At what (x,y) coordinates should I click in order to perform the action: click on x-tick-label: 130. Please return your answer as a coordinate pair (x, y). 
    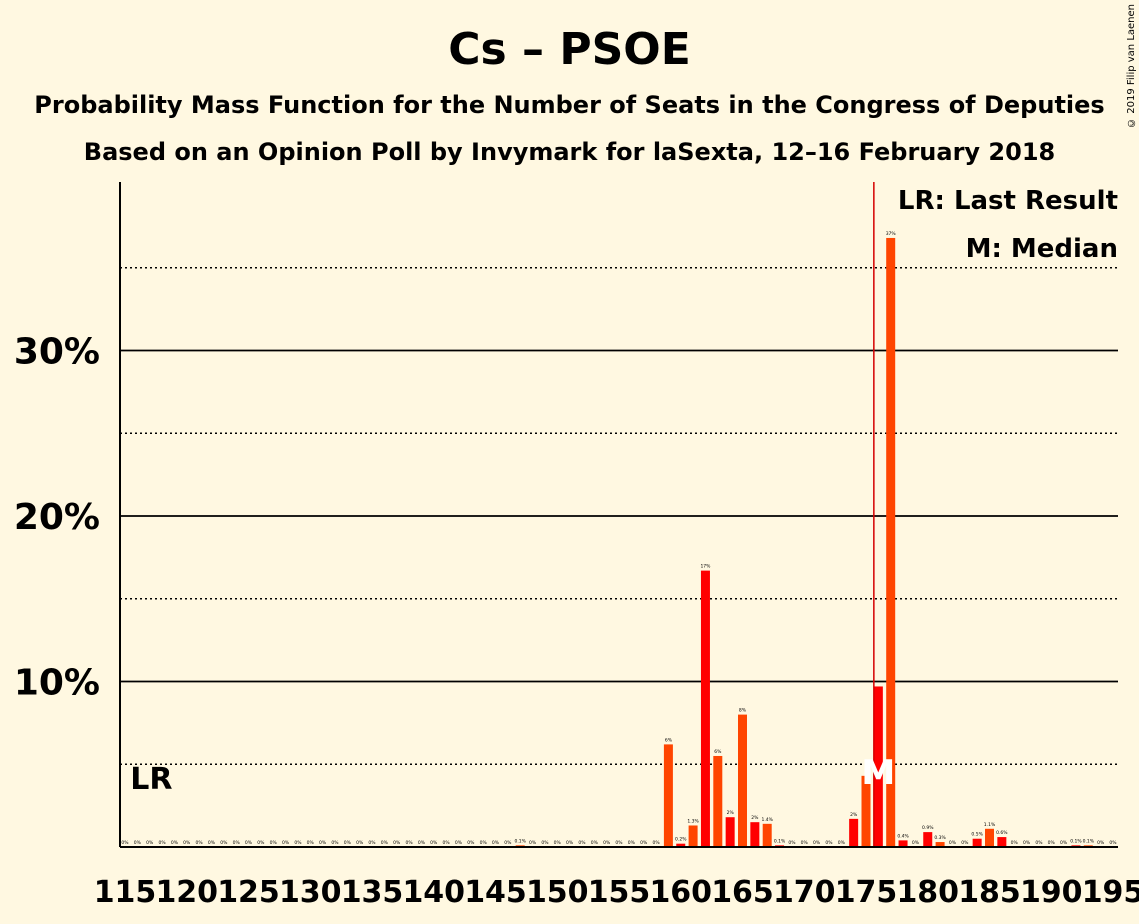
    Looking at the image, I should click on (310, 892).